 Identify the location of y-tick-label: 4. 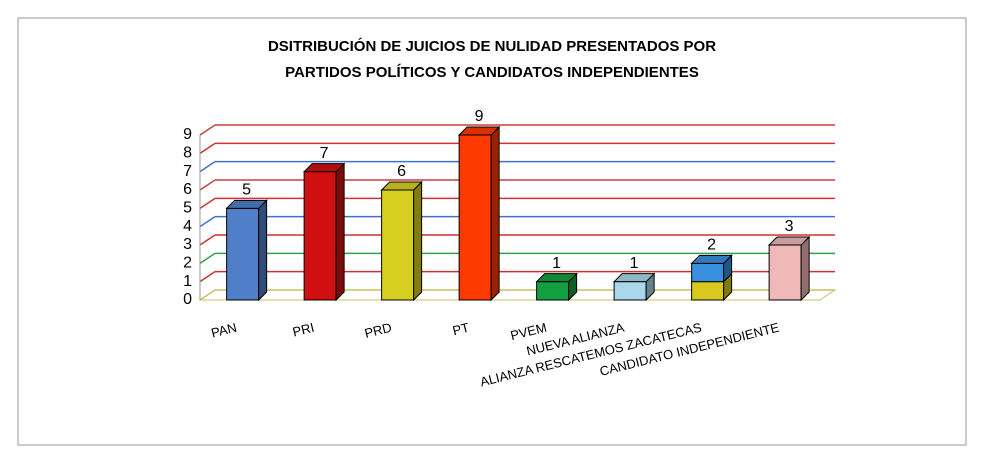
(187, 226).